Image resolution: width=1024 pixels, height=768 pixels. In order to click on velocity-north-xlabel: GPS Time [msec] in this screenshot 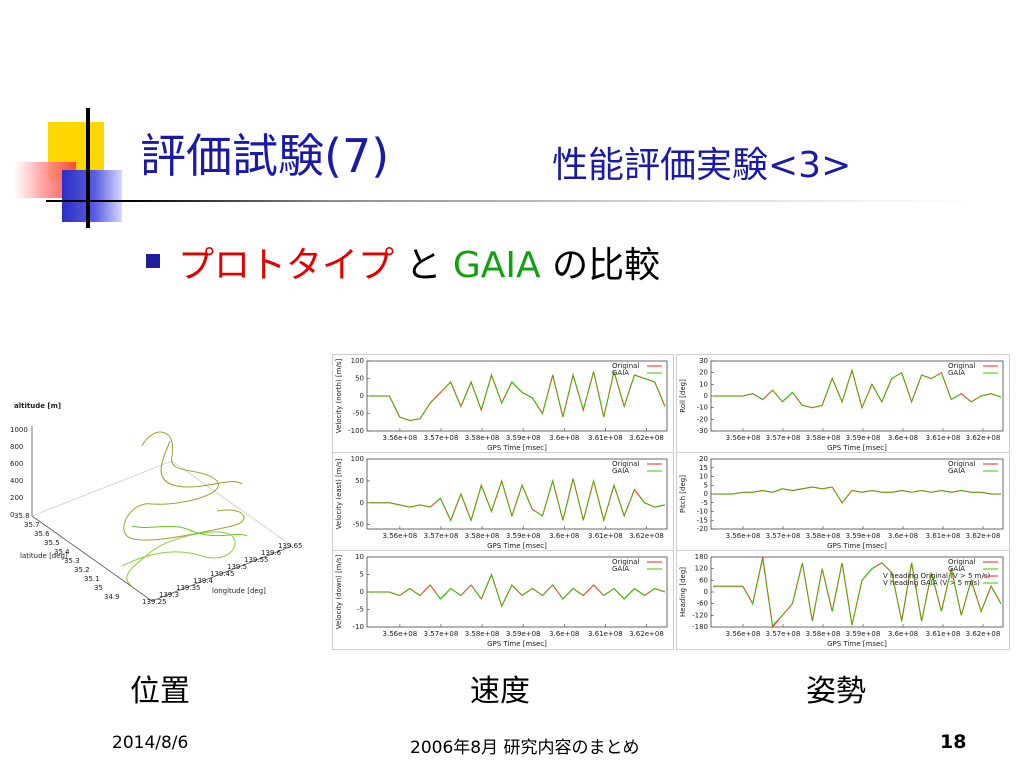, I will do `click(517, 448)`.